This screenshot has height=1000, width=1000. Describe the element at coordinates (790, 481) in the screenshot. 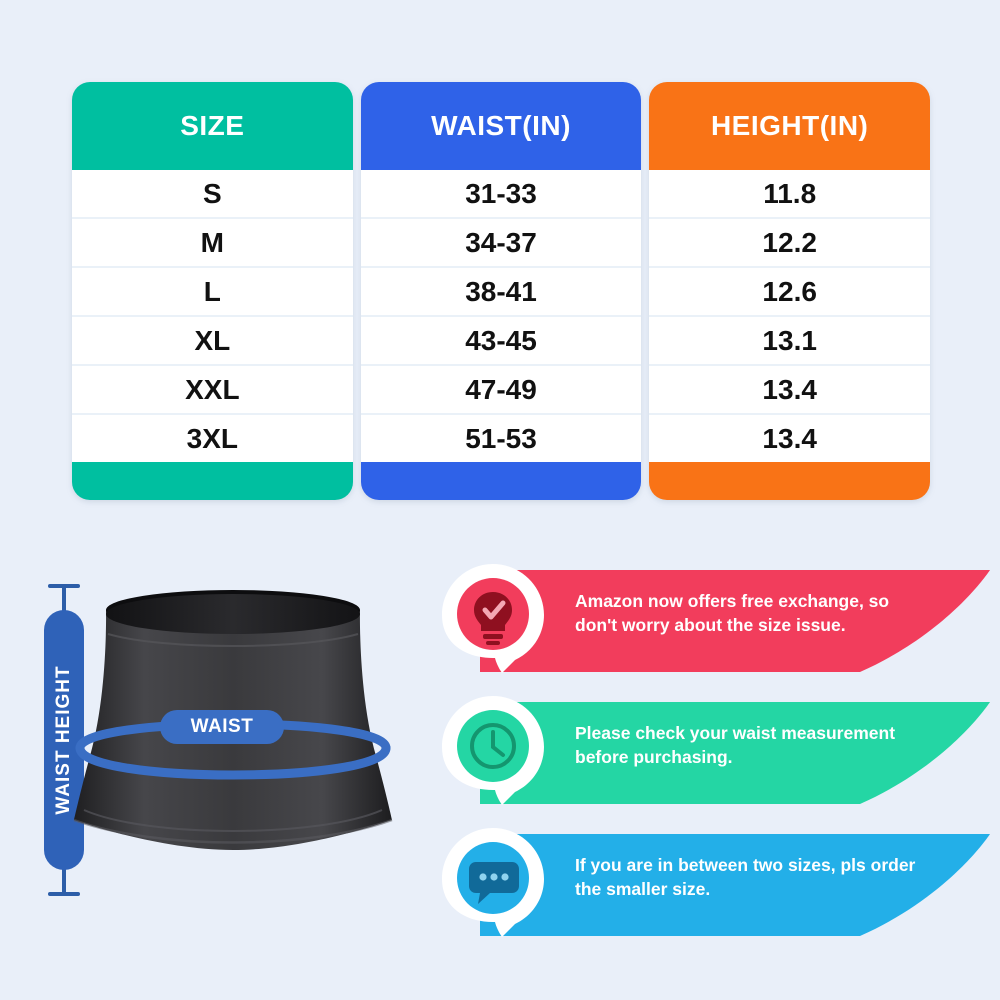

I see `column-footer-height` at that location.